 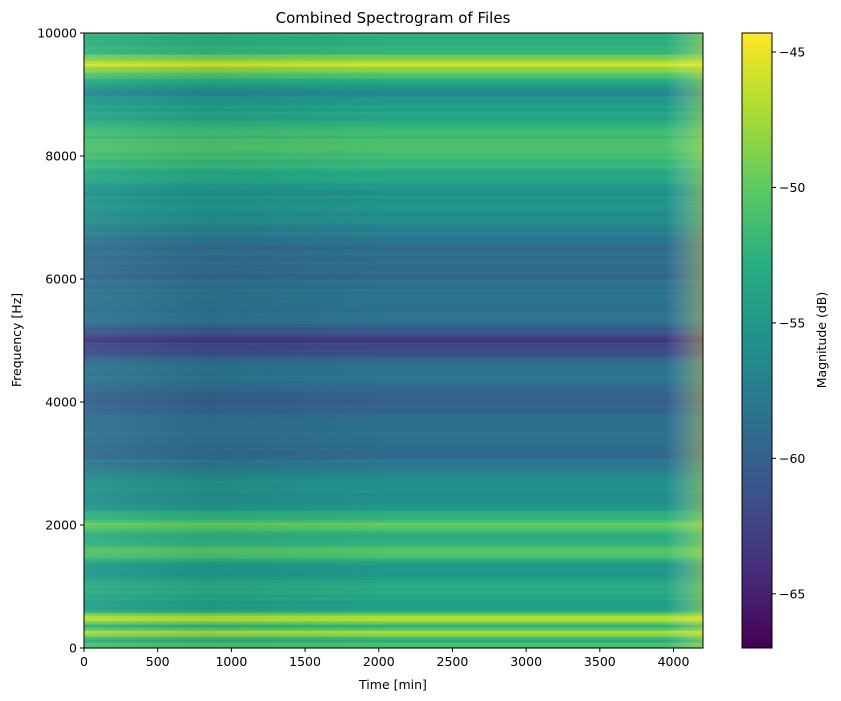 I want to click on x-tick-label: 3500, so click(x=600, y=661).